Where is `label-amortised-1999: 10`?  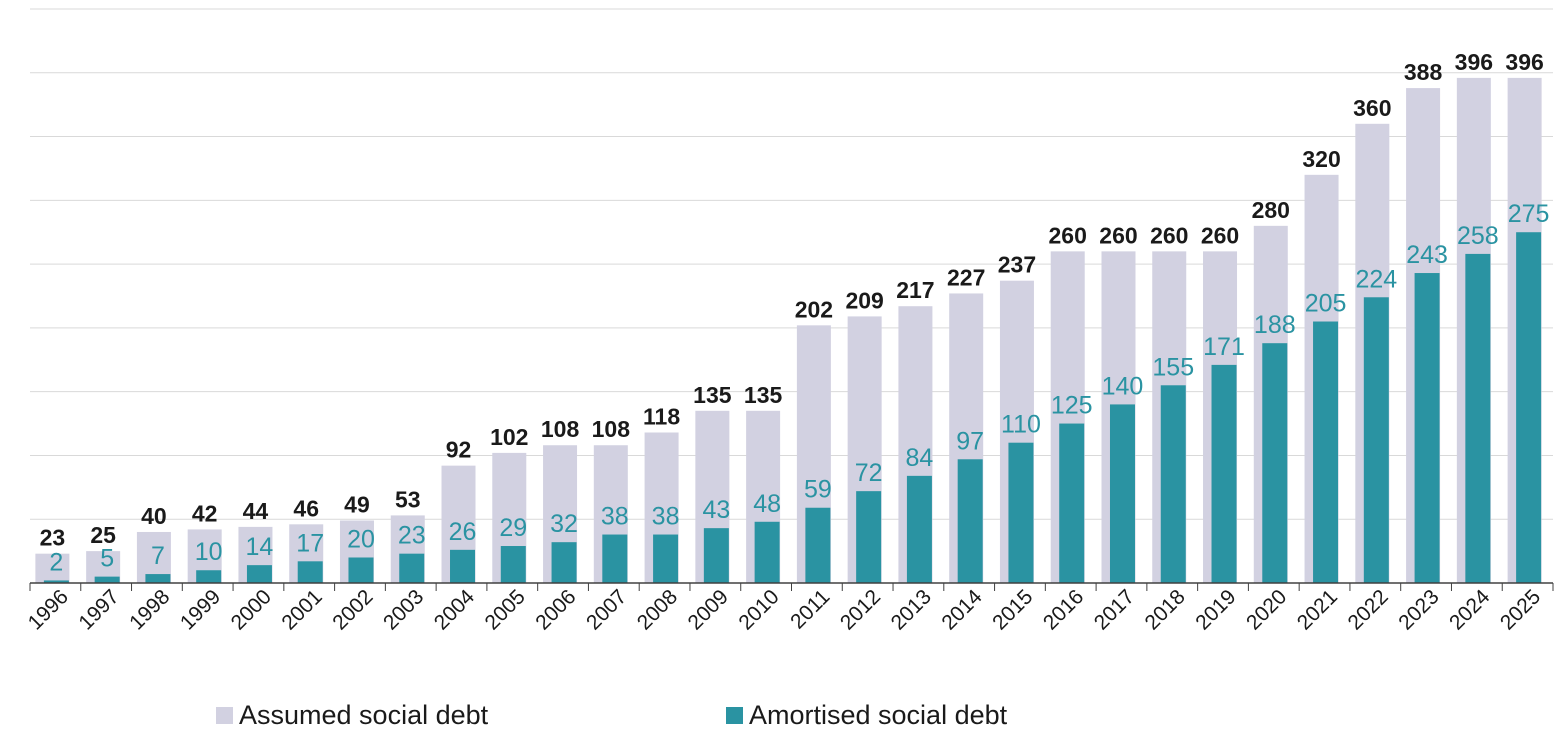 label-amortised-1999: 10 is located at coordinates (209, 552).